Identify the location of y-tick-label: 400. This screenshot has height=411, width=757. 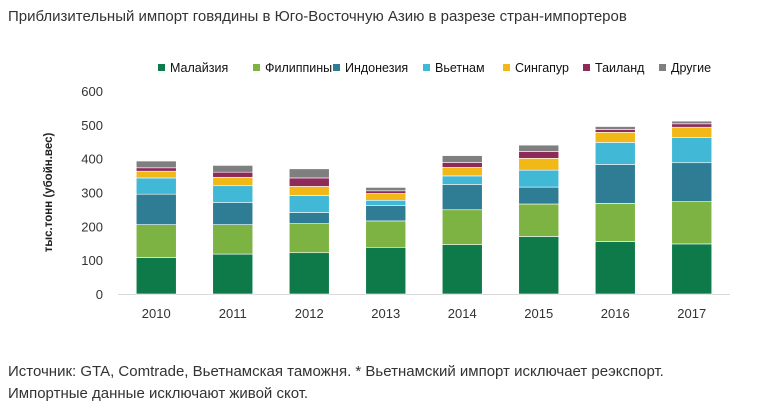
(92, 159).